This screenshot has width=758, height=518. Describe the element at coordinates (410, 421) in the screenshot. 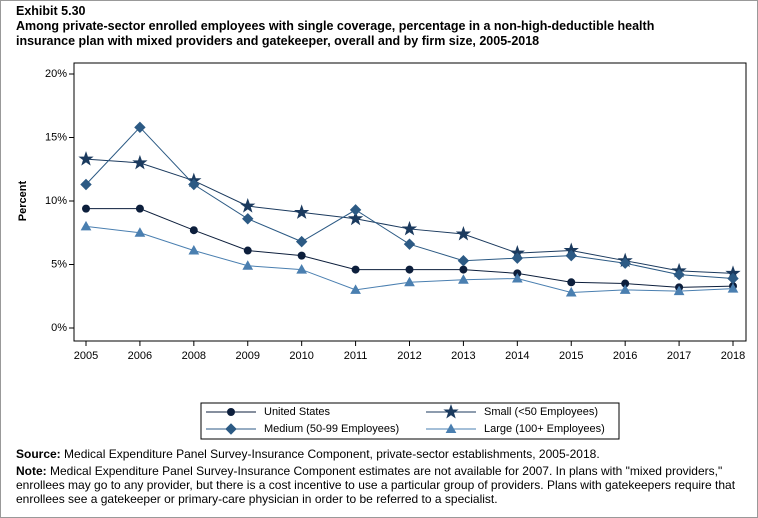

I see `legend-box` at that location.